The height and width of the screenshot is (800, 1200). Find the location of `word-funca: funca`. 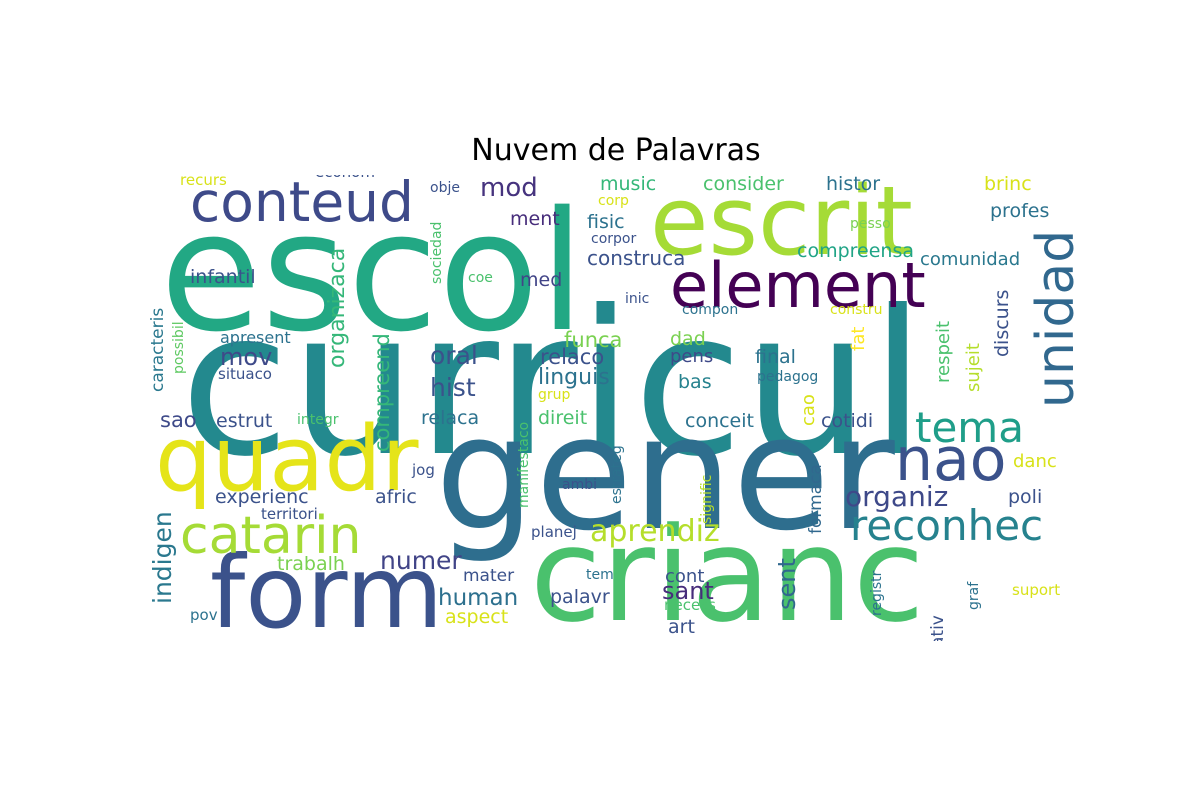

word-funca: funca is located at coordinates (593, 340).